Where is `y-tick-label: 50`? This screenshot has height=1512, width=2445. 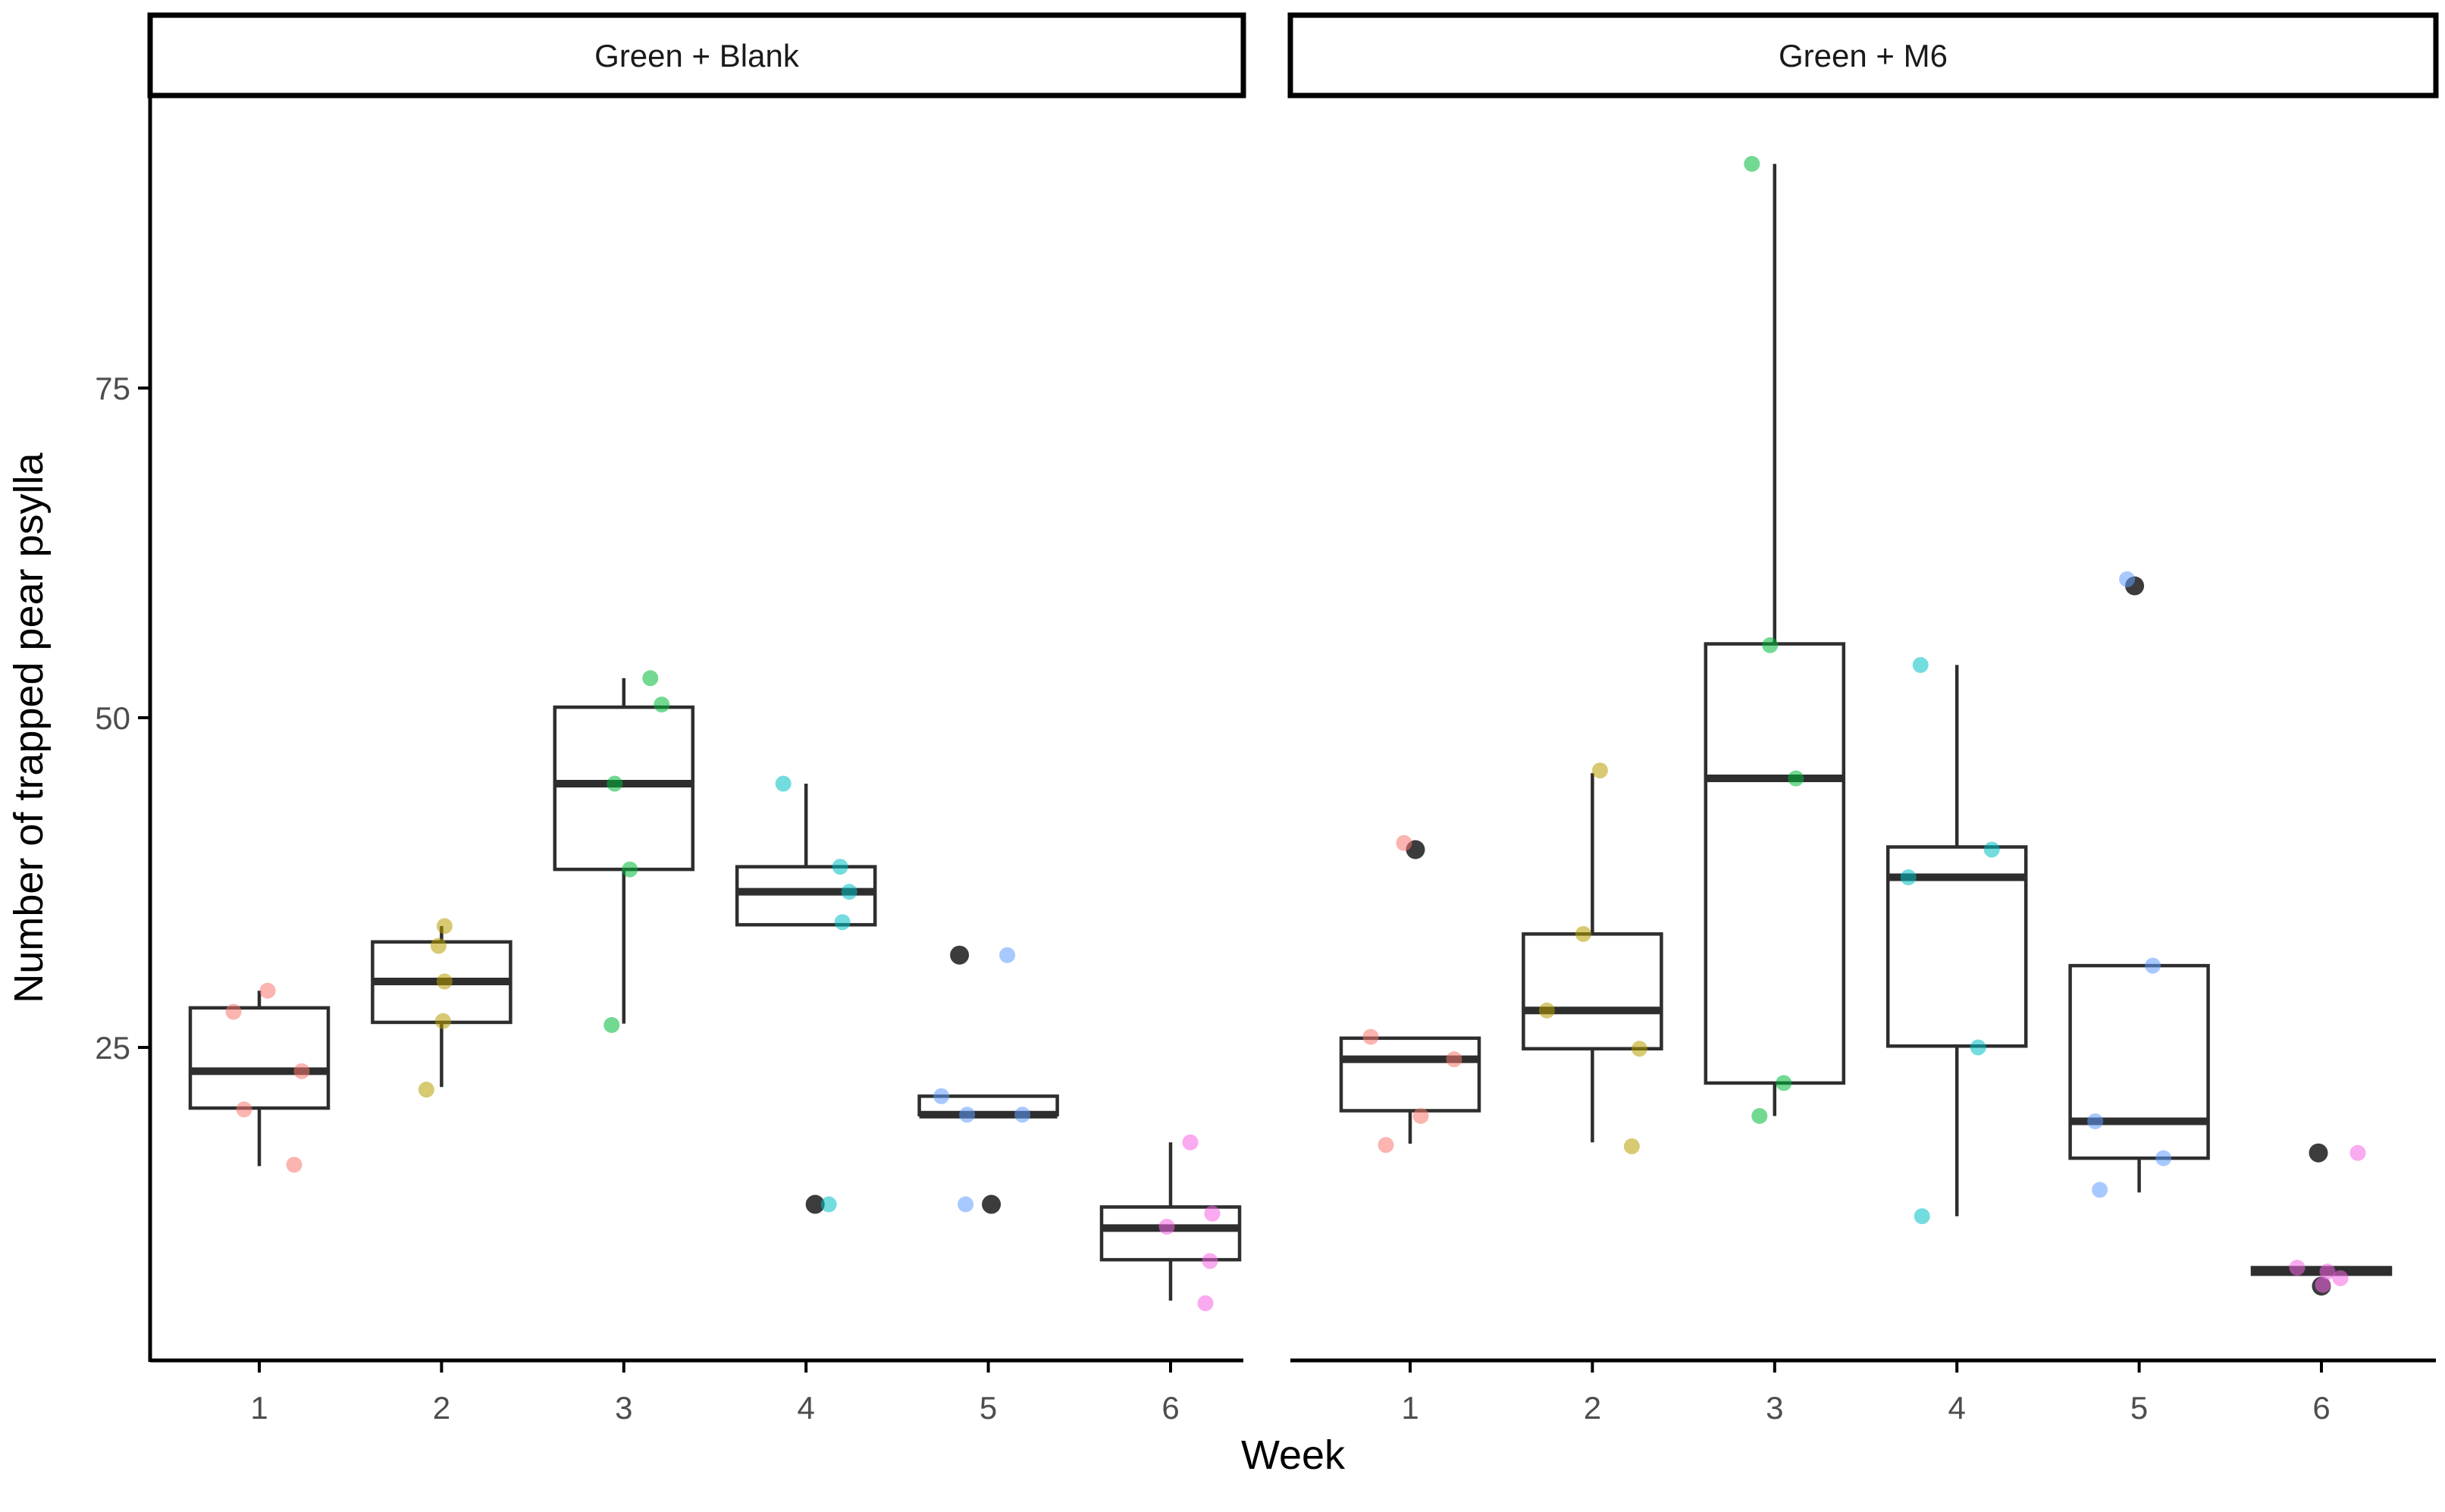
y-tick-label: 50 is located at coordinates (112, 718).